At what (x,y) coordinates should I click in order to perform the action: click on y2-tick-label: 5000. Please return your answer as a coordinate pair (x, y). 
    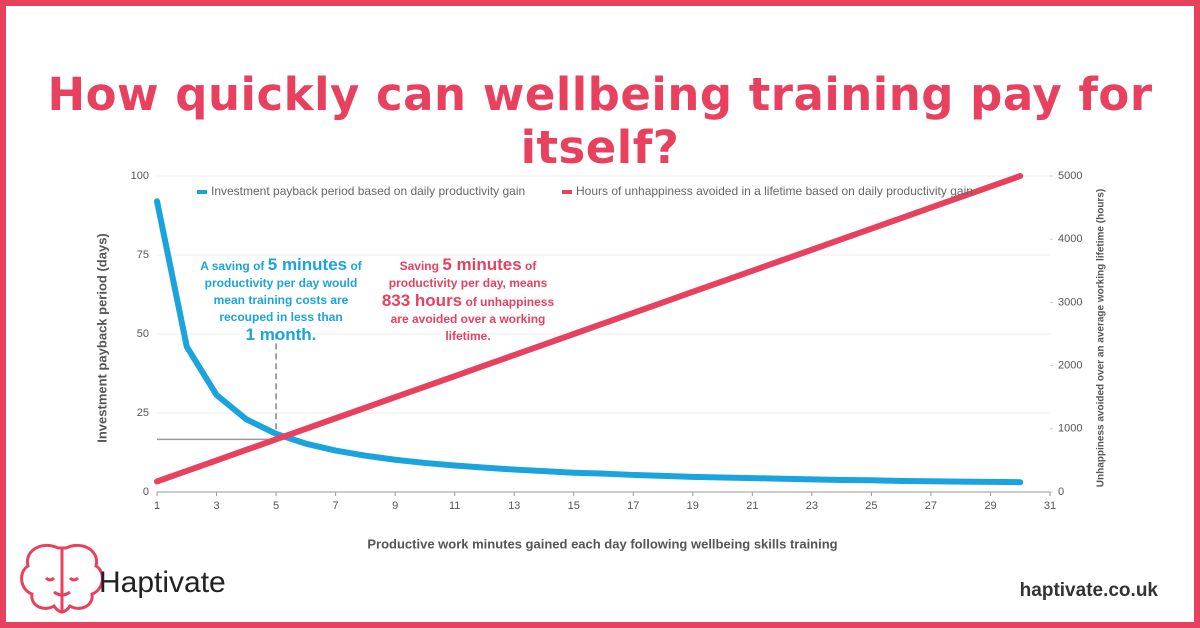
    Looking at the image, I should click on (1070, 176).